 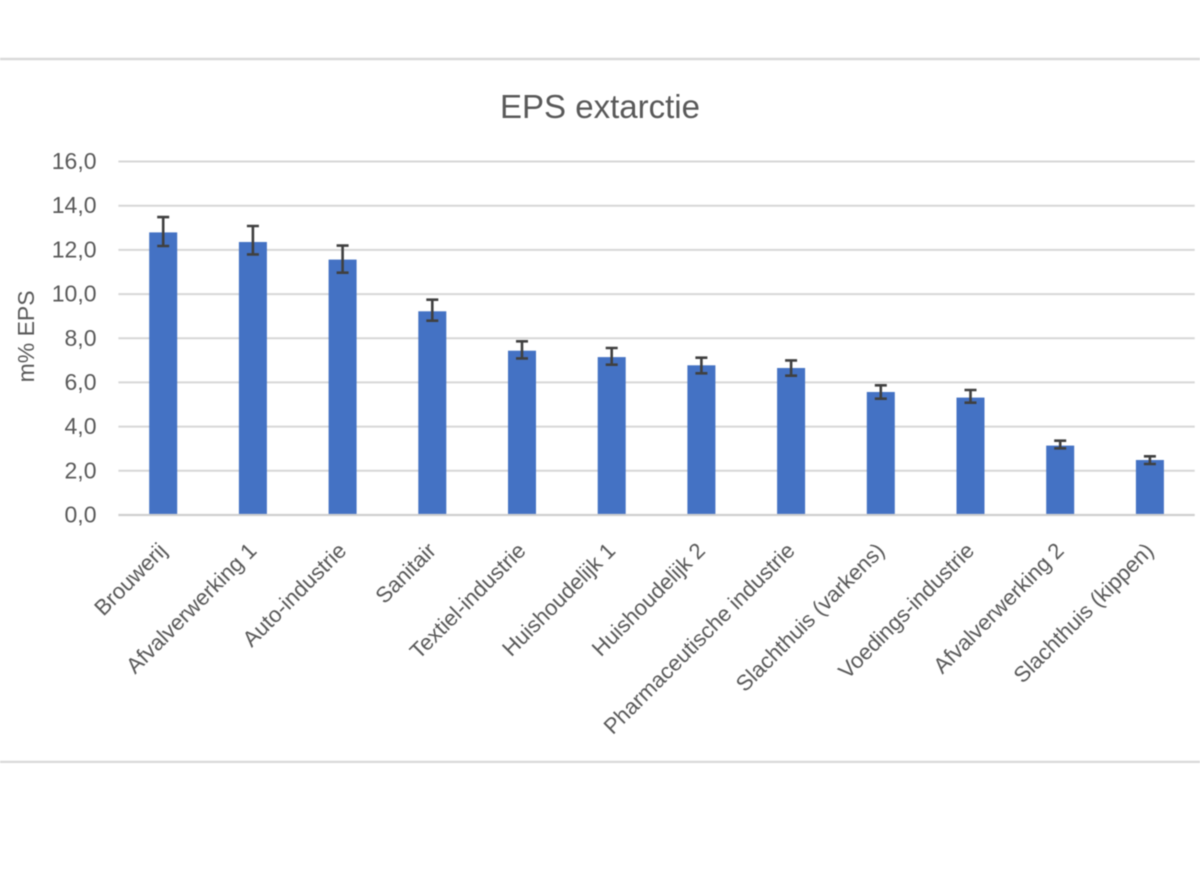 What do you see at coordinates (74, 205) in the screenshot?
I see `svg-text: 14,0` at bounding box center [74, 205].